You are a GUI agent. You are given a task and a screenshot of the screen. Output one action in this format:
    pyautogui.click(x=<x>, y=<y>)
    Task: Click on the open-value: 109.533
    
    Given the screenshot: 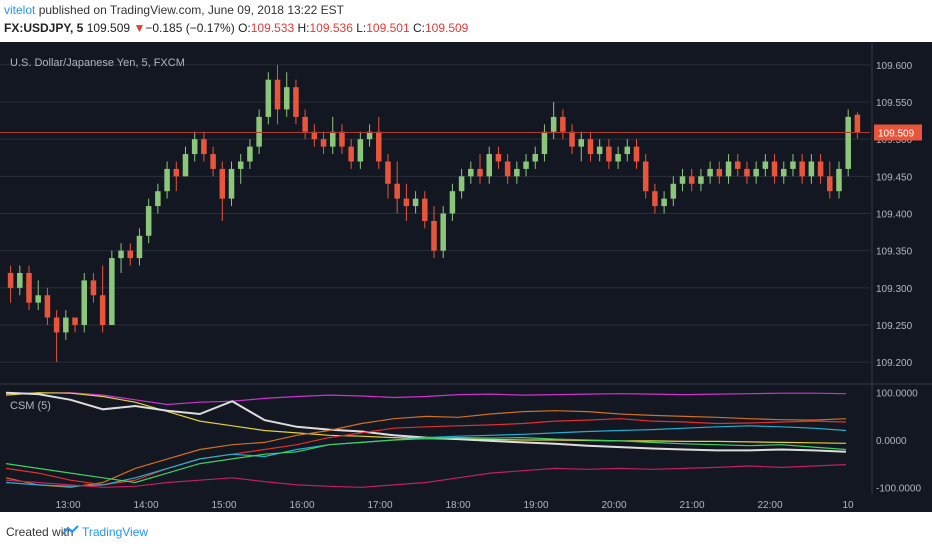 What is the action you would take?
    pyautogui.click(x=272, y=28)
    